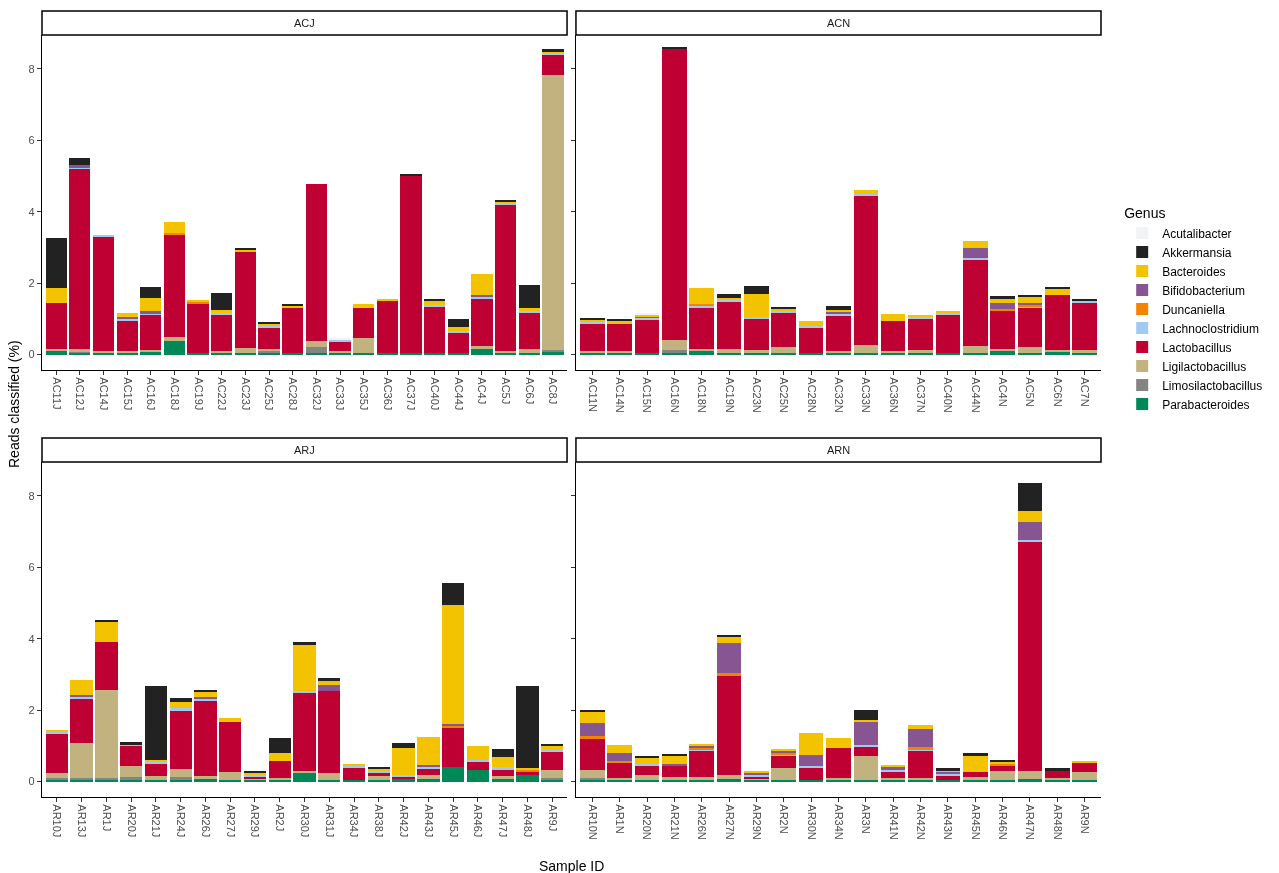  Describe the element at coordinates (839, 23) in the screenshot. I see `chart-title: ACN` at that location.